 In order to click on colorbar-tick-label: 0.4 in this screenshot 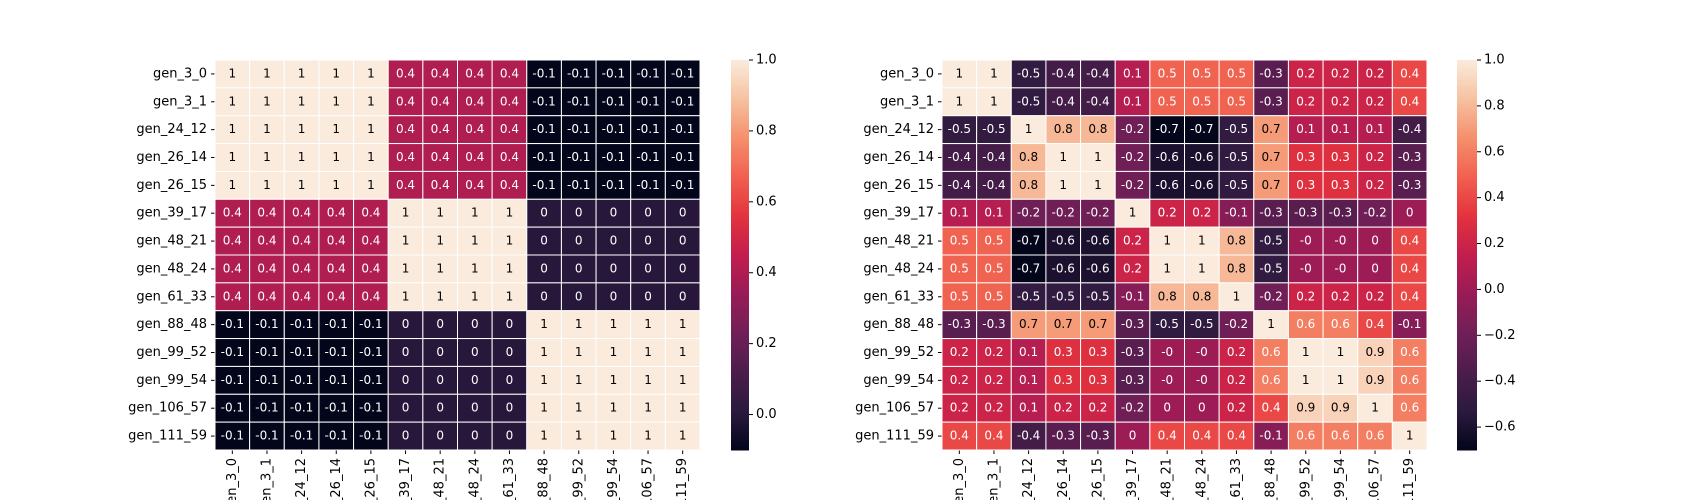, I will do `click(1494, 197)`.